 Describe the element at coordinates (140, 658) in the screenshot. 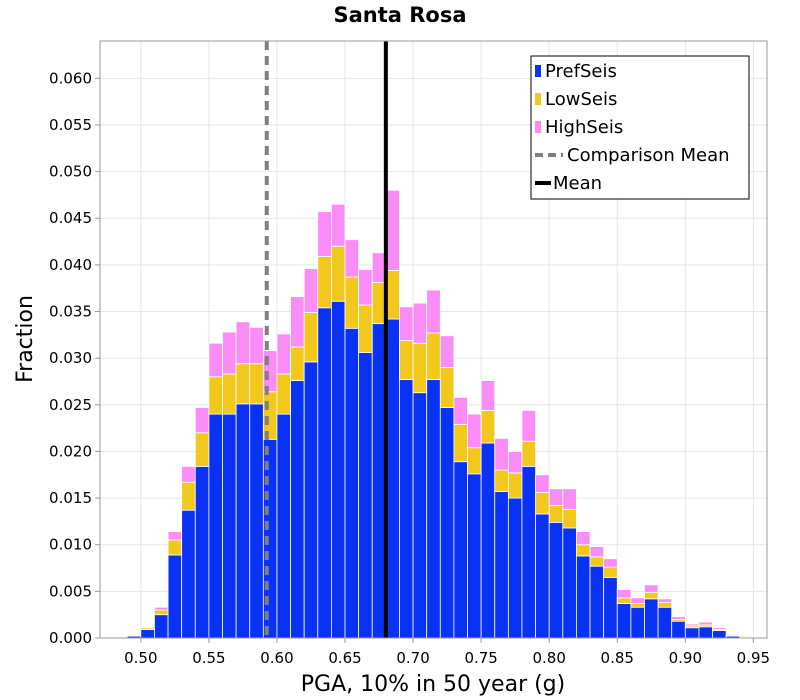

I see `x-tick-label: 0.50` at that location.